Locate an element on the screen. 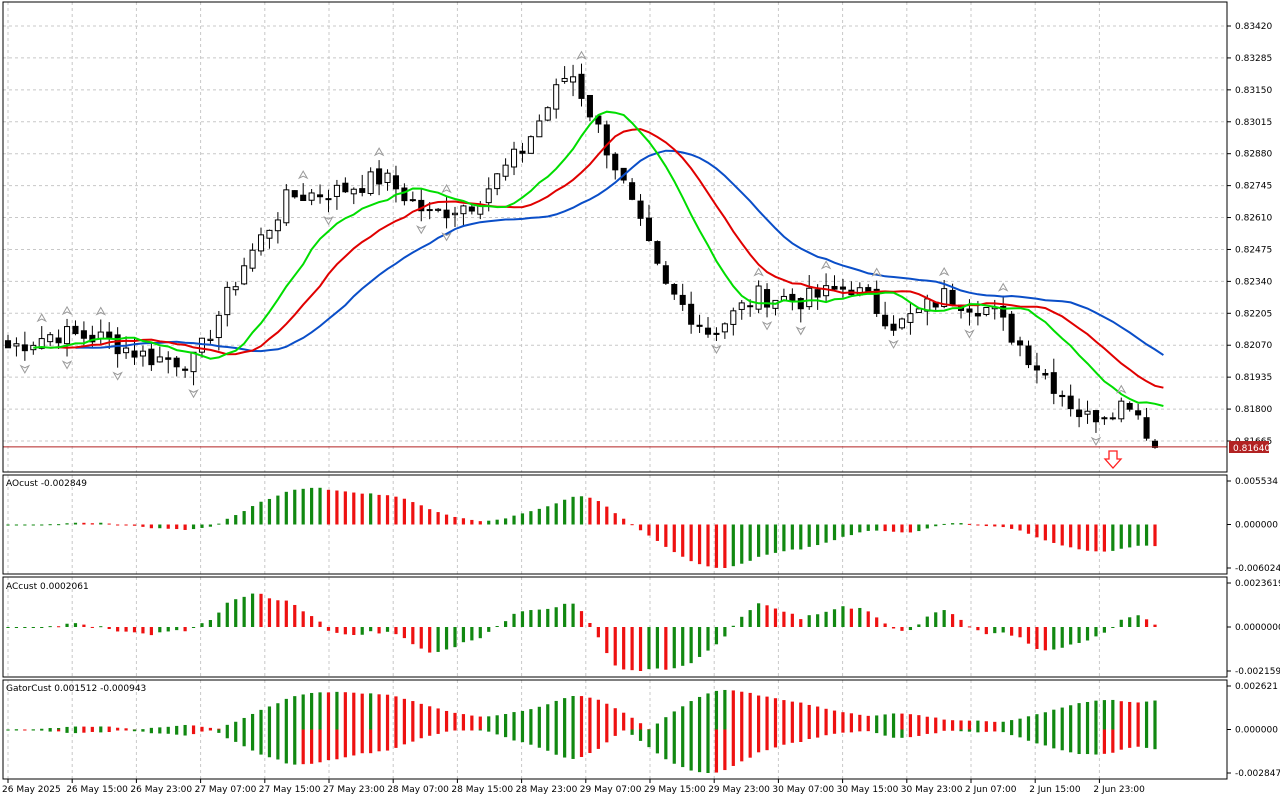 This screenshot has height=804, width=1280. time-tick-label: 30 May 07:00 is located at coordinates (803, 790).